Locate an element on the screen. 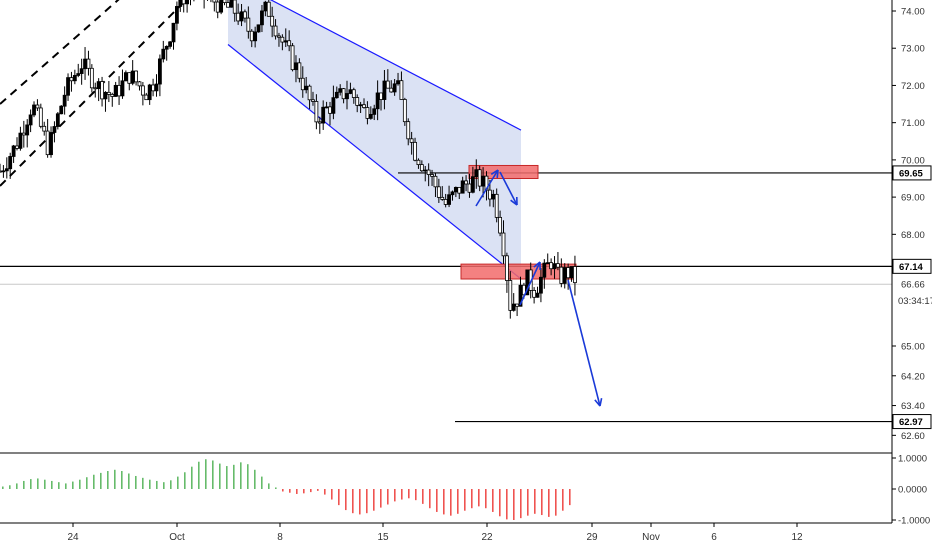 The image size is (932, 555). time-tick-label: 12 is located at coordinates (797, 537).